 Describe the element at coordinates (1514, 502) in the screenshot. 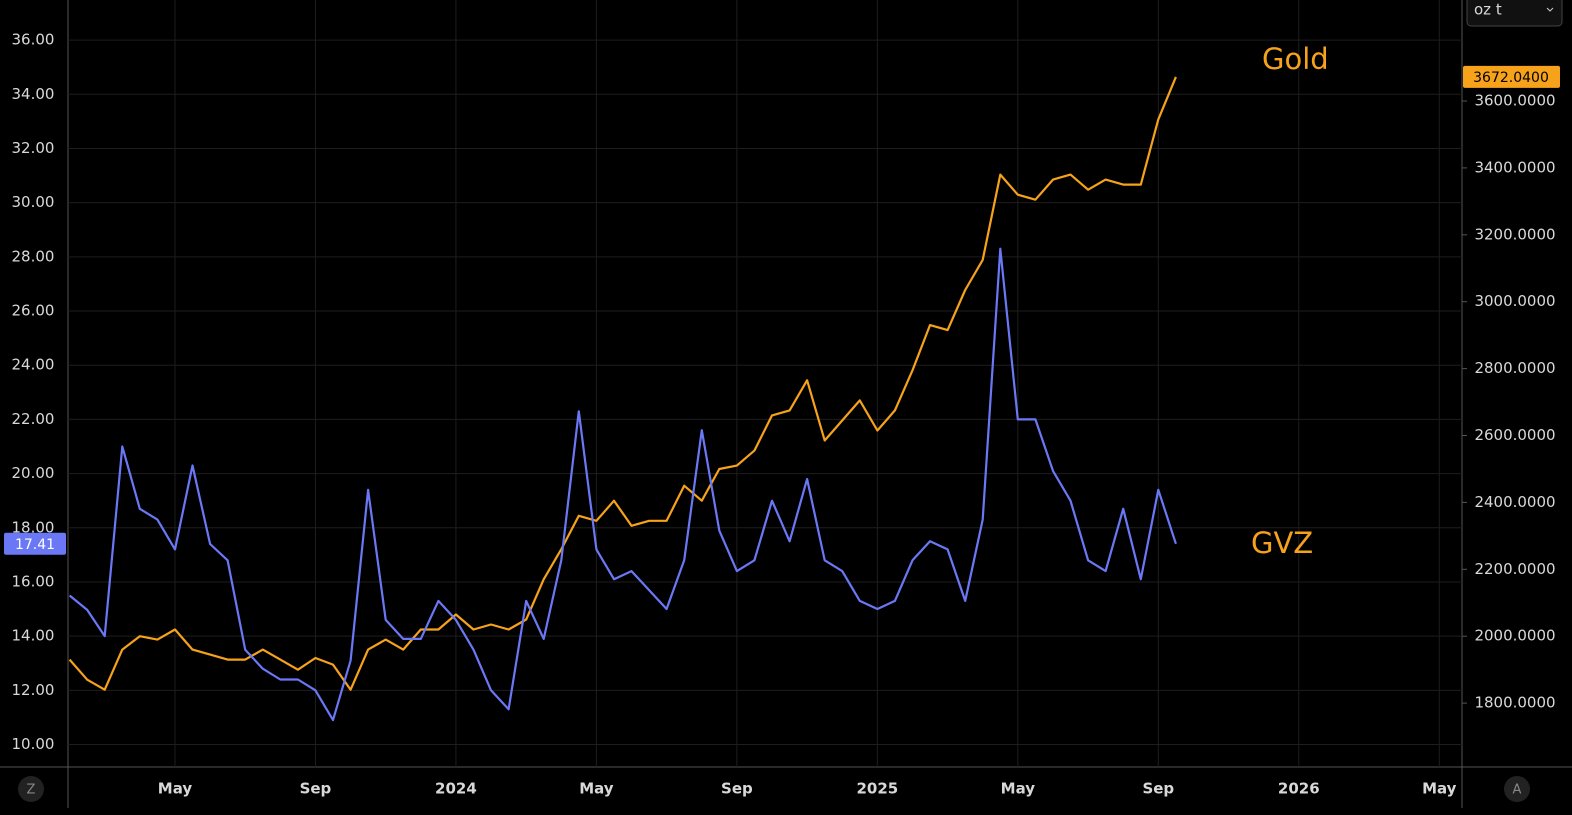

I see `y2-tick-label: 2400.0000` at that location.